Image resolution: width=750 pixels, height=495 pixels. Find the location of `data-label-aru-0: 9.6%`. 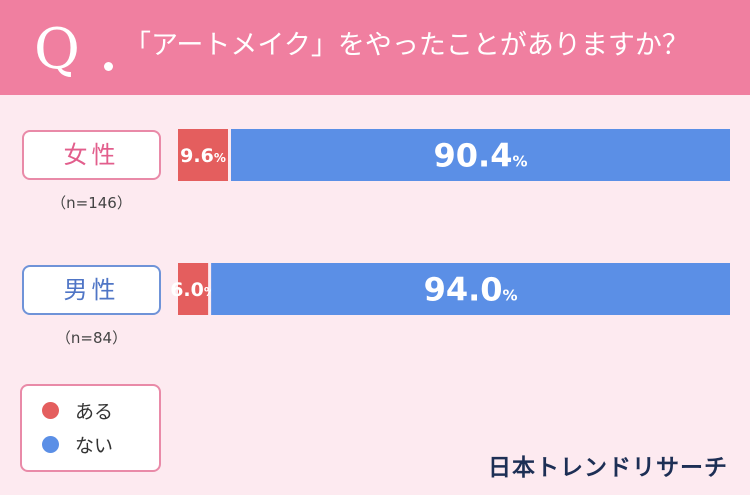

data-label-aru-0: 9.6% is located at coordinates (203, 156).